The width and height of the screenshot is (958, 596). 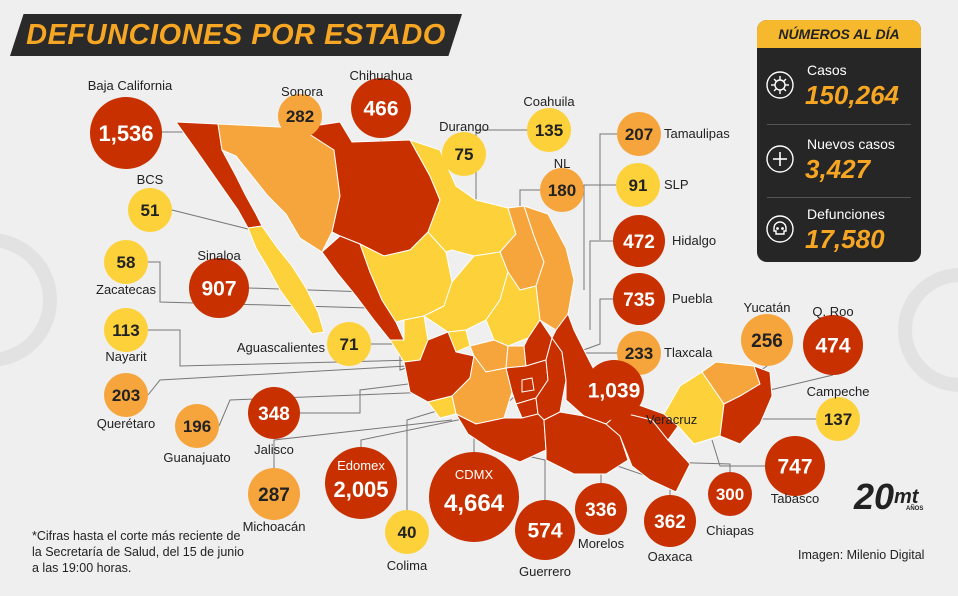 I want to click on state-bubble-puebla: 735 Puebla, so click(x=663, y=299).